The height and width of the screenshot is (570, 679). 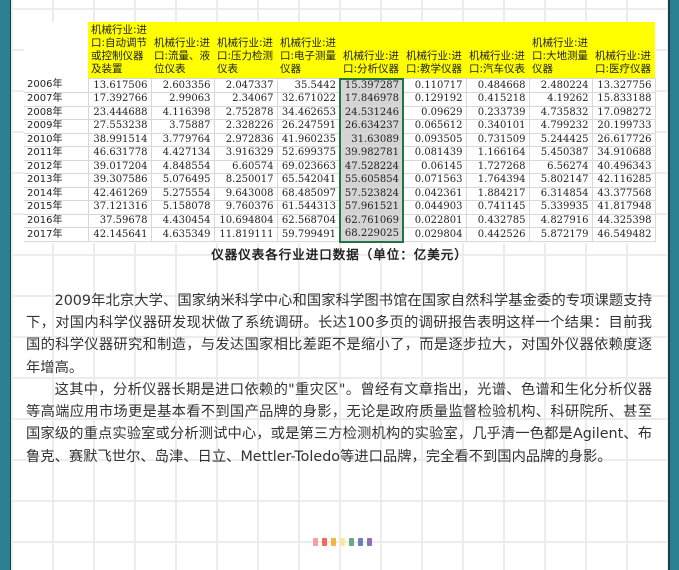 I want to click on table-cell: 68.229025, so click(x=371, y=235).